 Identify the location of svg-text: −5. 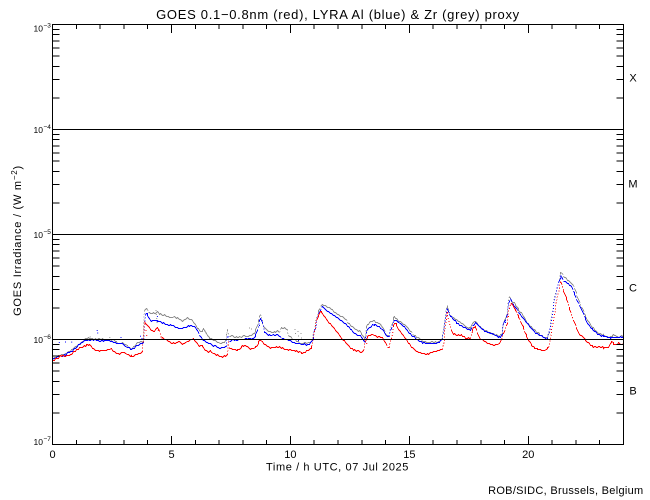
(48, 232).